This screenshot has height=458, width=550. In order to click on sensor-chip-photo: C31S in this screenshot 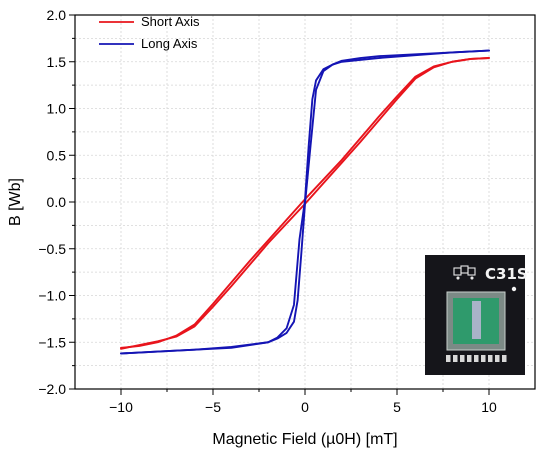, I will do `click(476, 315)`.